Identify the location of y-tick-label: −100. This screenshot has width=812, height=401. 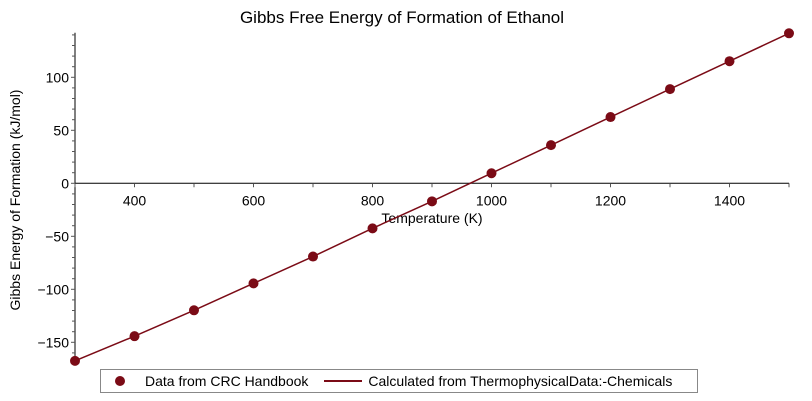
(53, 289).